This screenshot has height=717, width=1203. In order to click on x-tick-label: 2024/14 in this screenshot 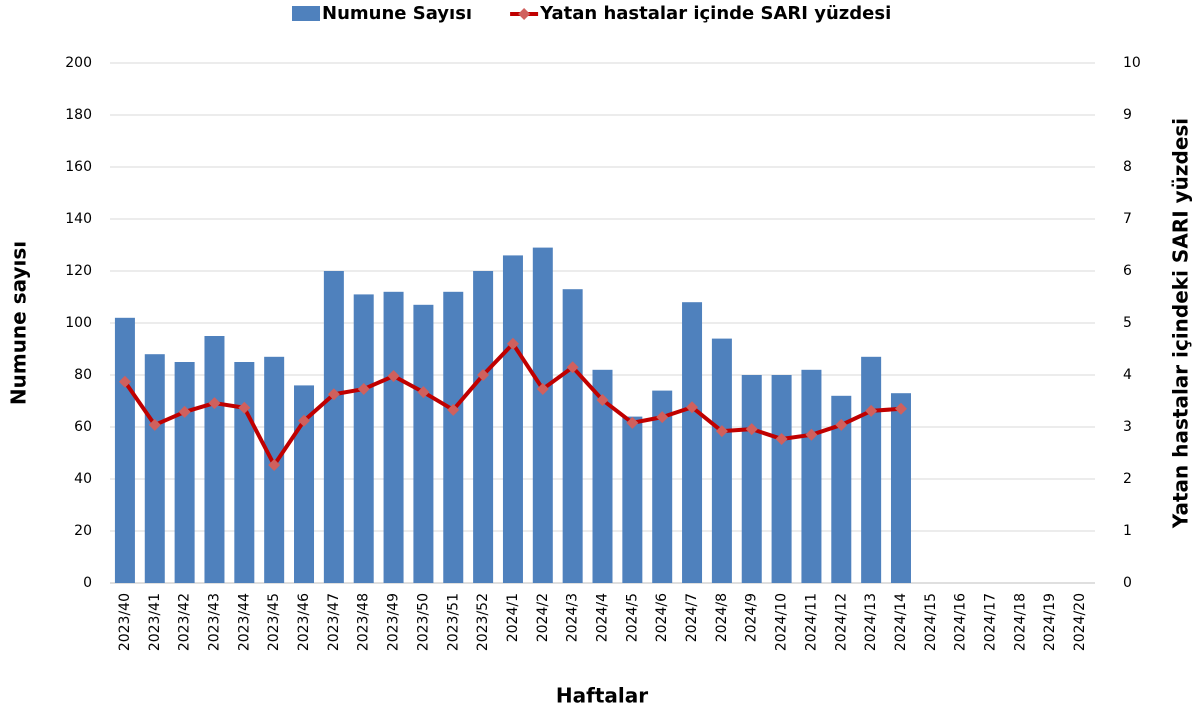, I will do `click(901, 622)`.